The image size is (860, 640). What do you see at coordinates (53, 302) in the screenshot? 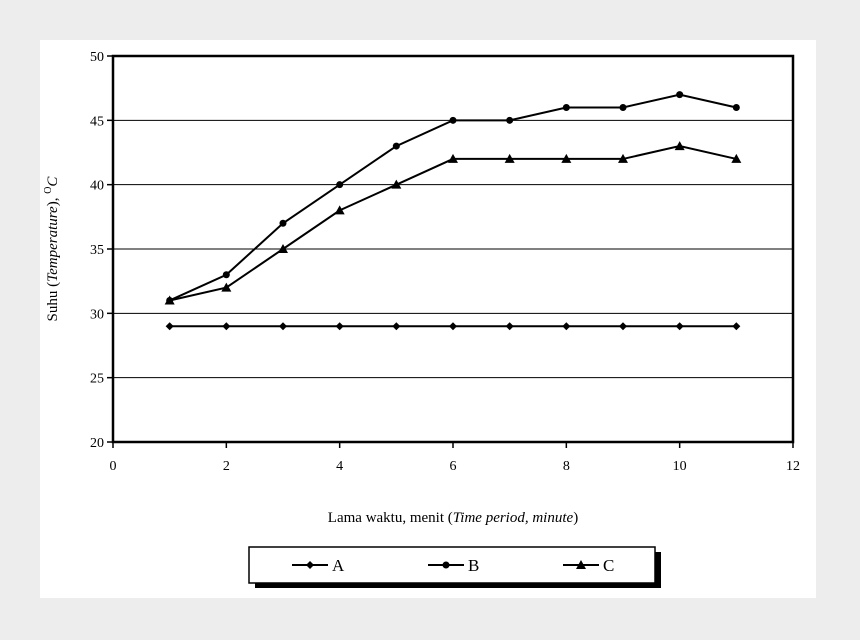
I see `y-axis-label-prefix: Suhu (` at bounding box center [53, 302].